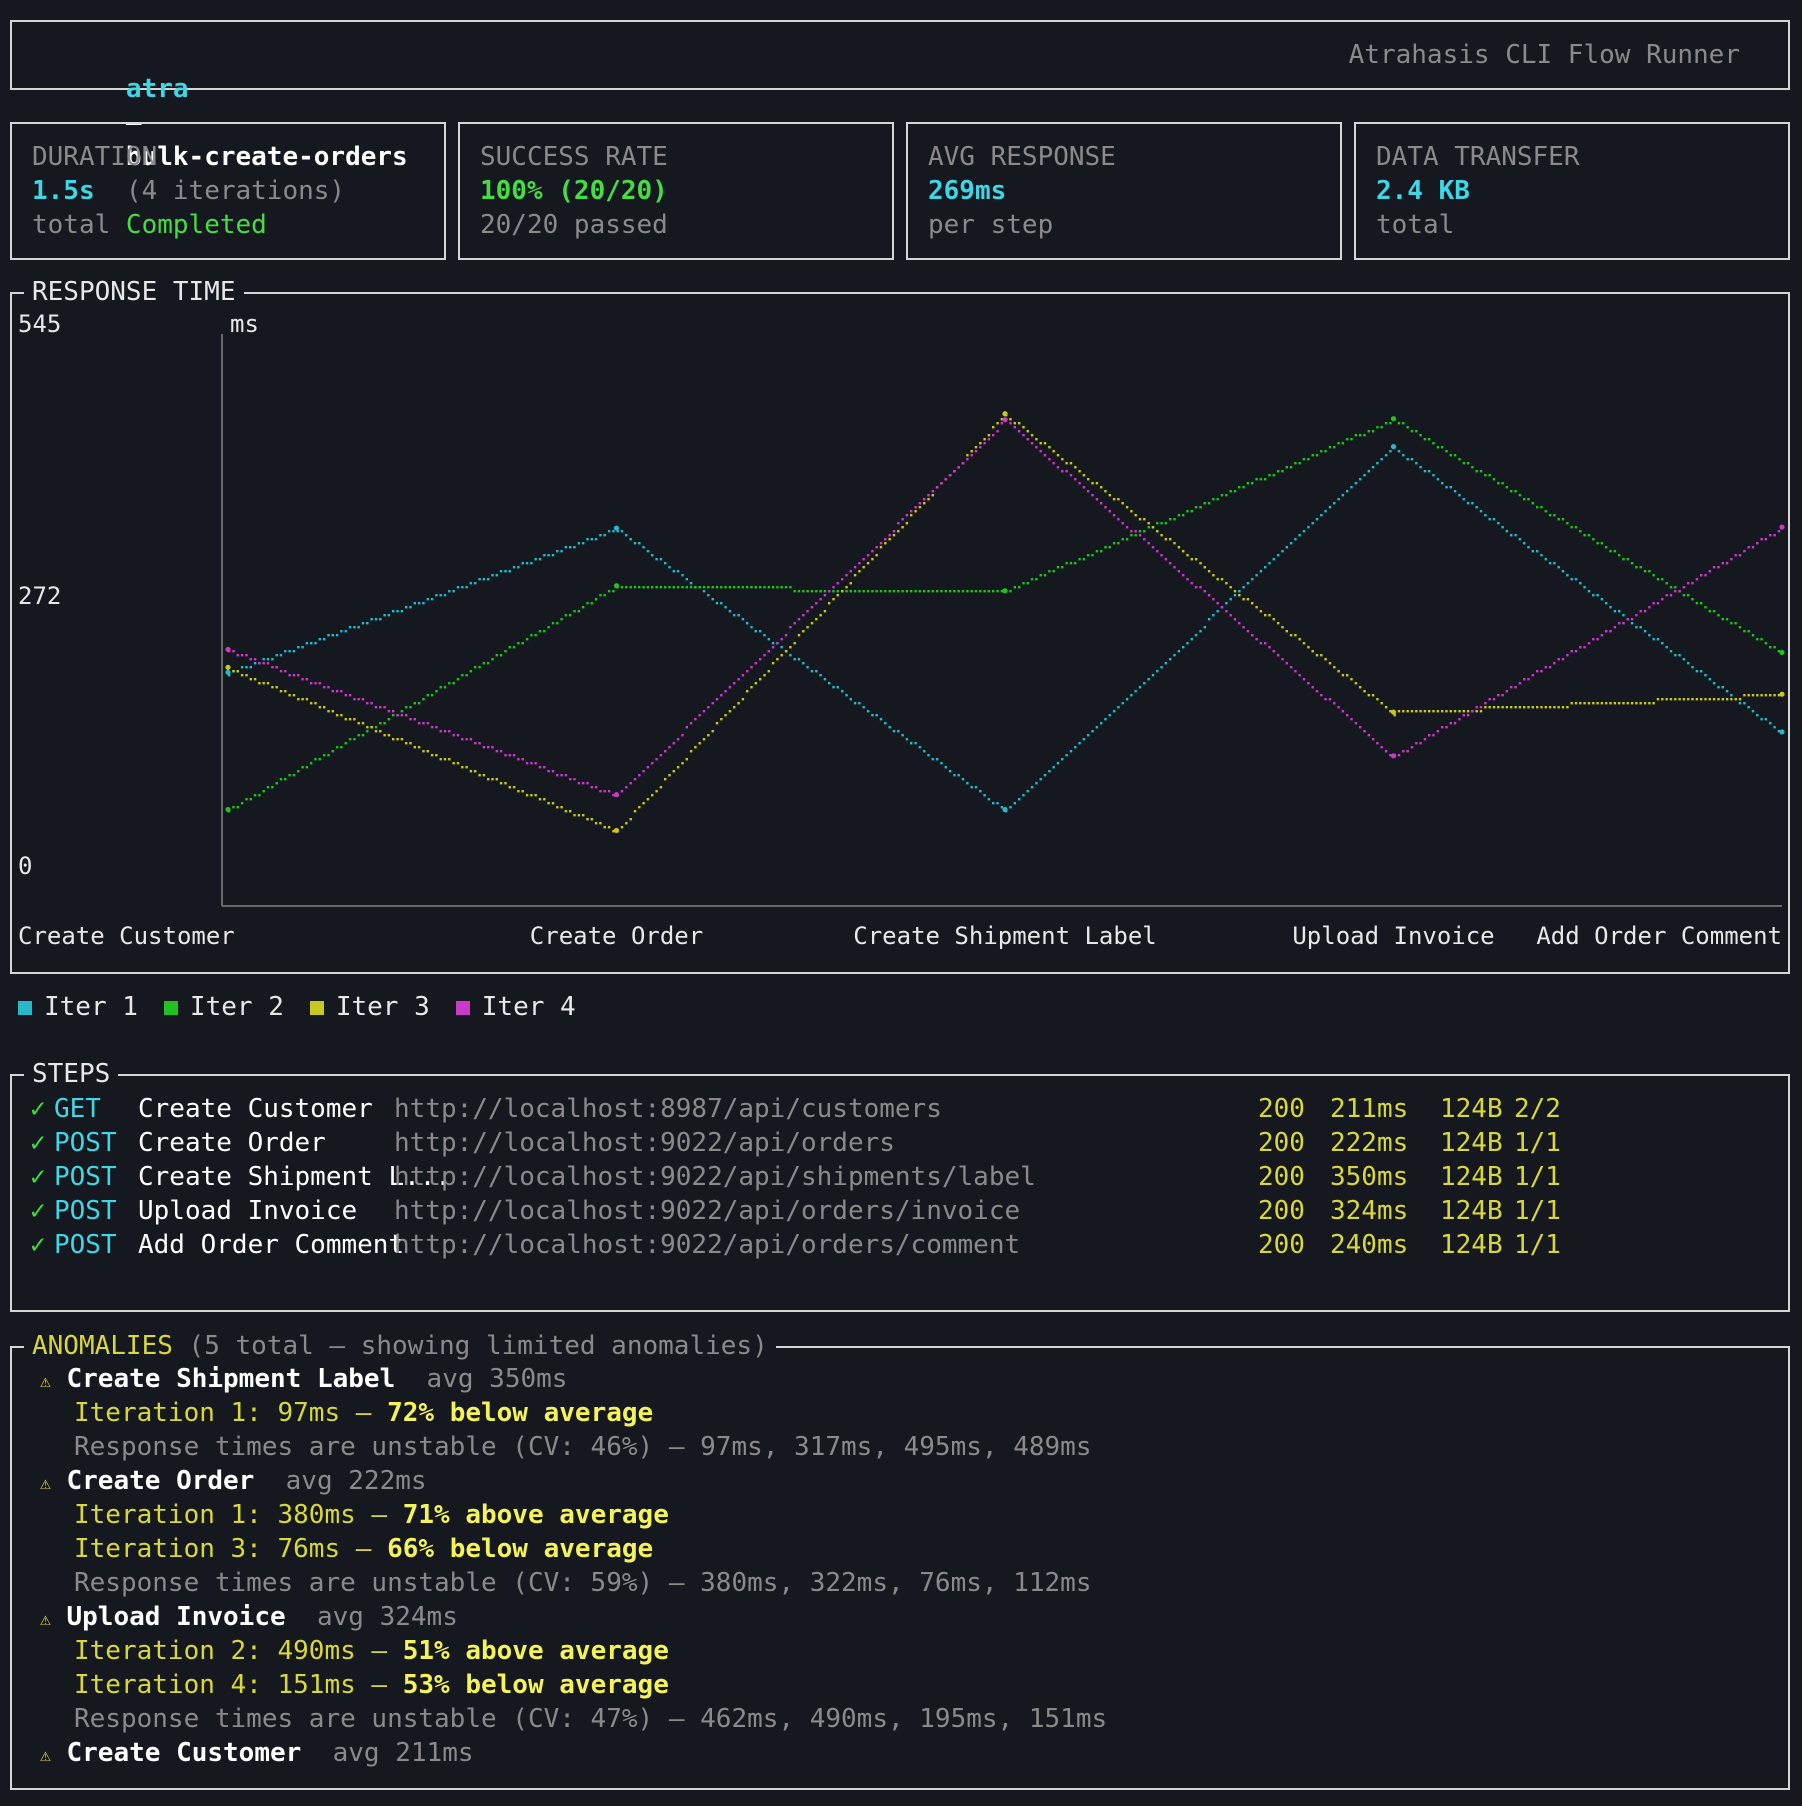  What do you see at coordinates (1423, 191) in the screenshot?
I see `stat-value: 2.4 KB` at bounding box center [1423, 191].